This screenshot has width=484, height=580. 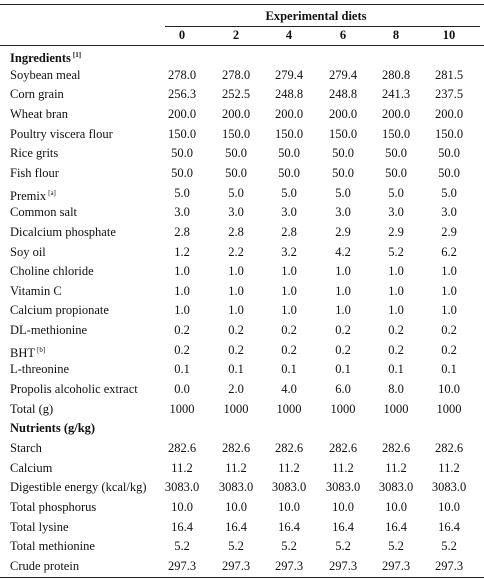 I want to click on column-header: 10, so click(x=449, y=35).